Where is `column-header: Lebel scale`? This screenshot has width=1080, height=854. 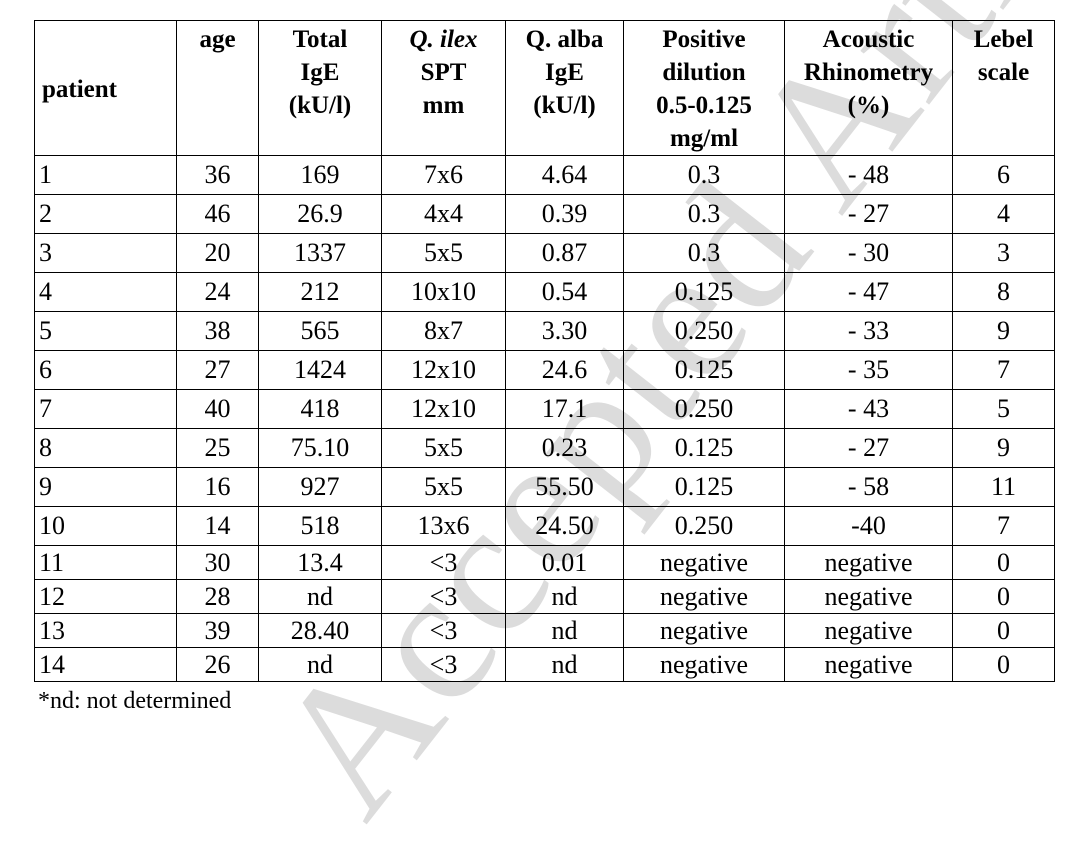
column-header: Lebel scale is located at coordinates (1003, 88).